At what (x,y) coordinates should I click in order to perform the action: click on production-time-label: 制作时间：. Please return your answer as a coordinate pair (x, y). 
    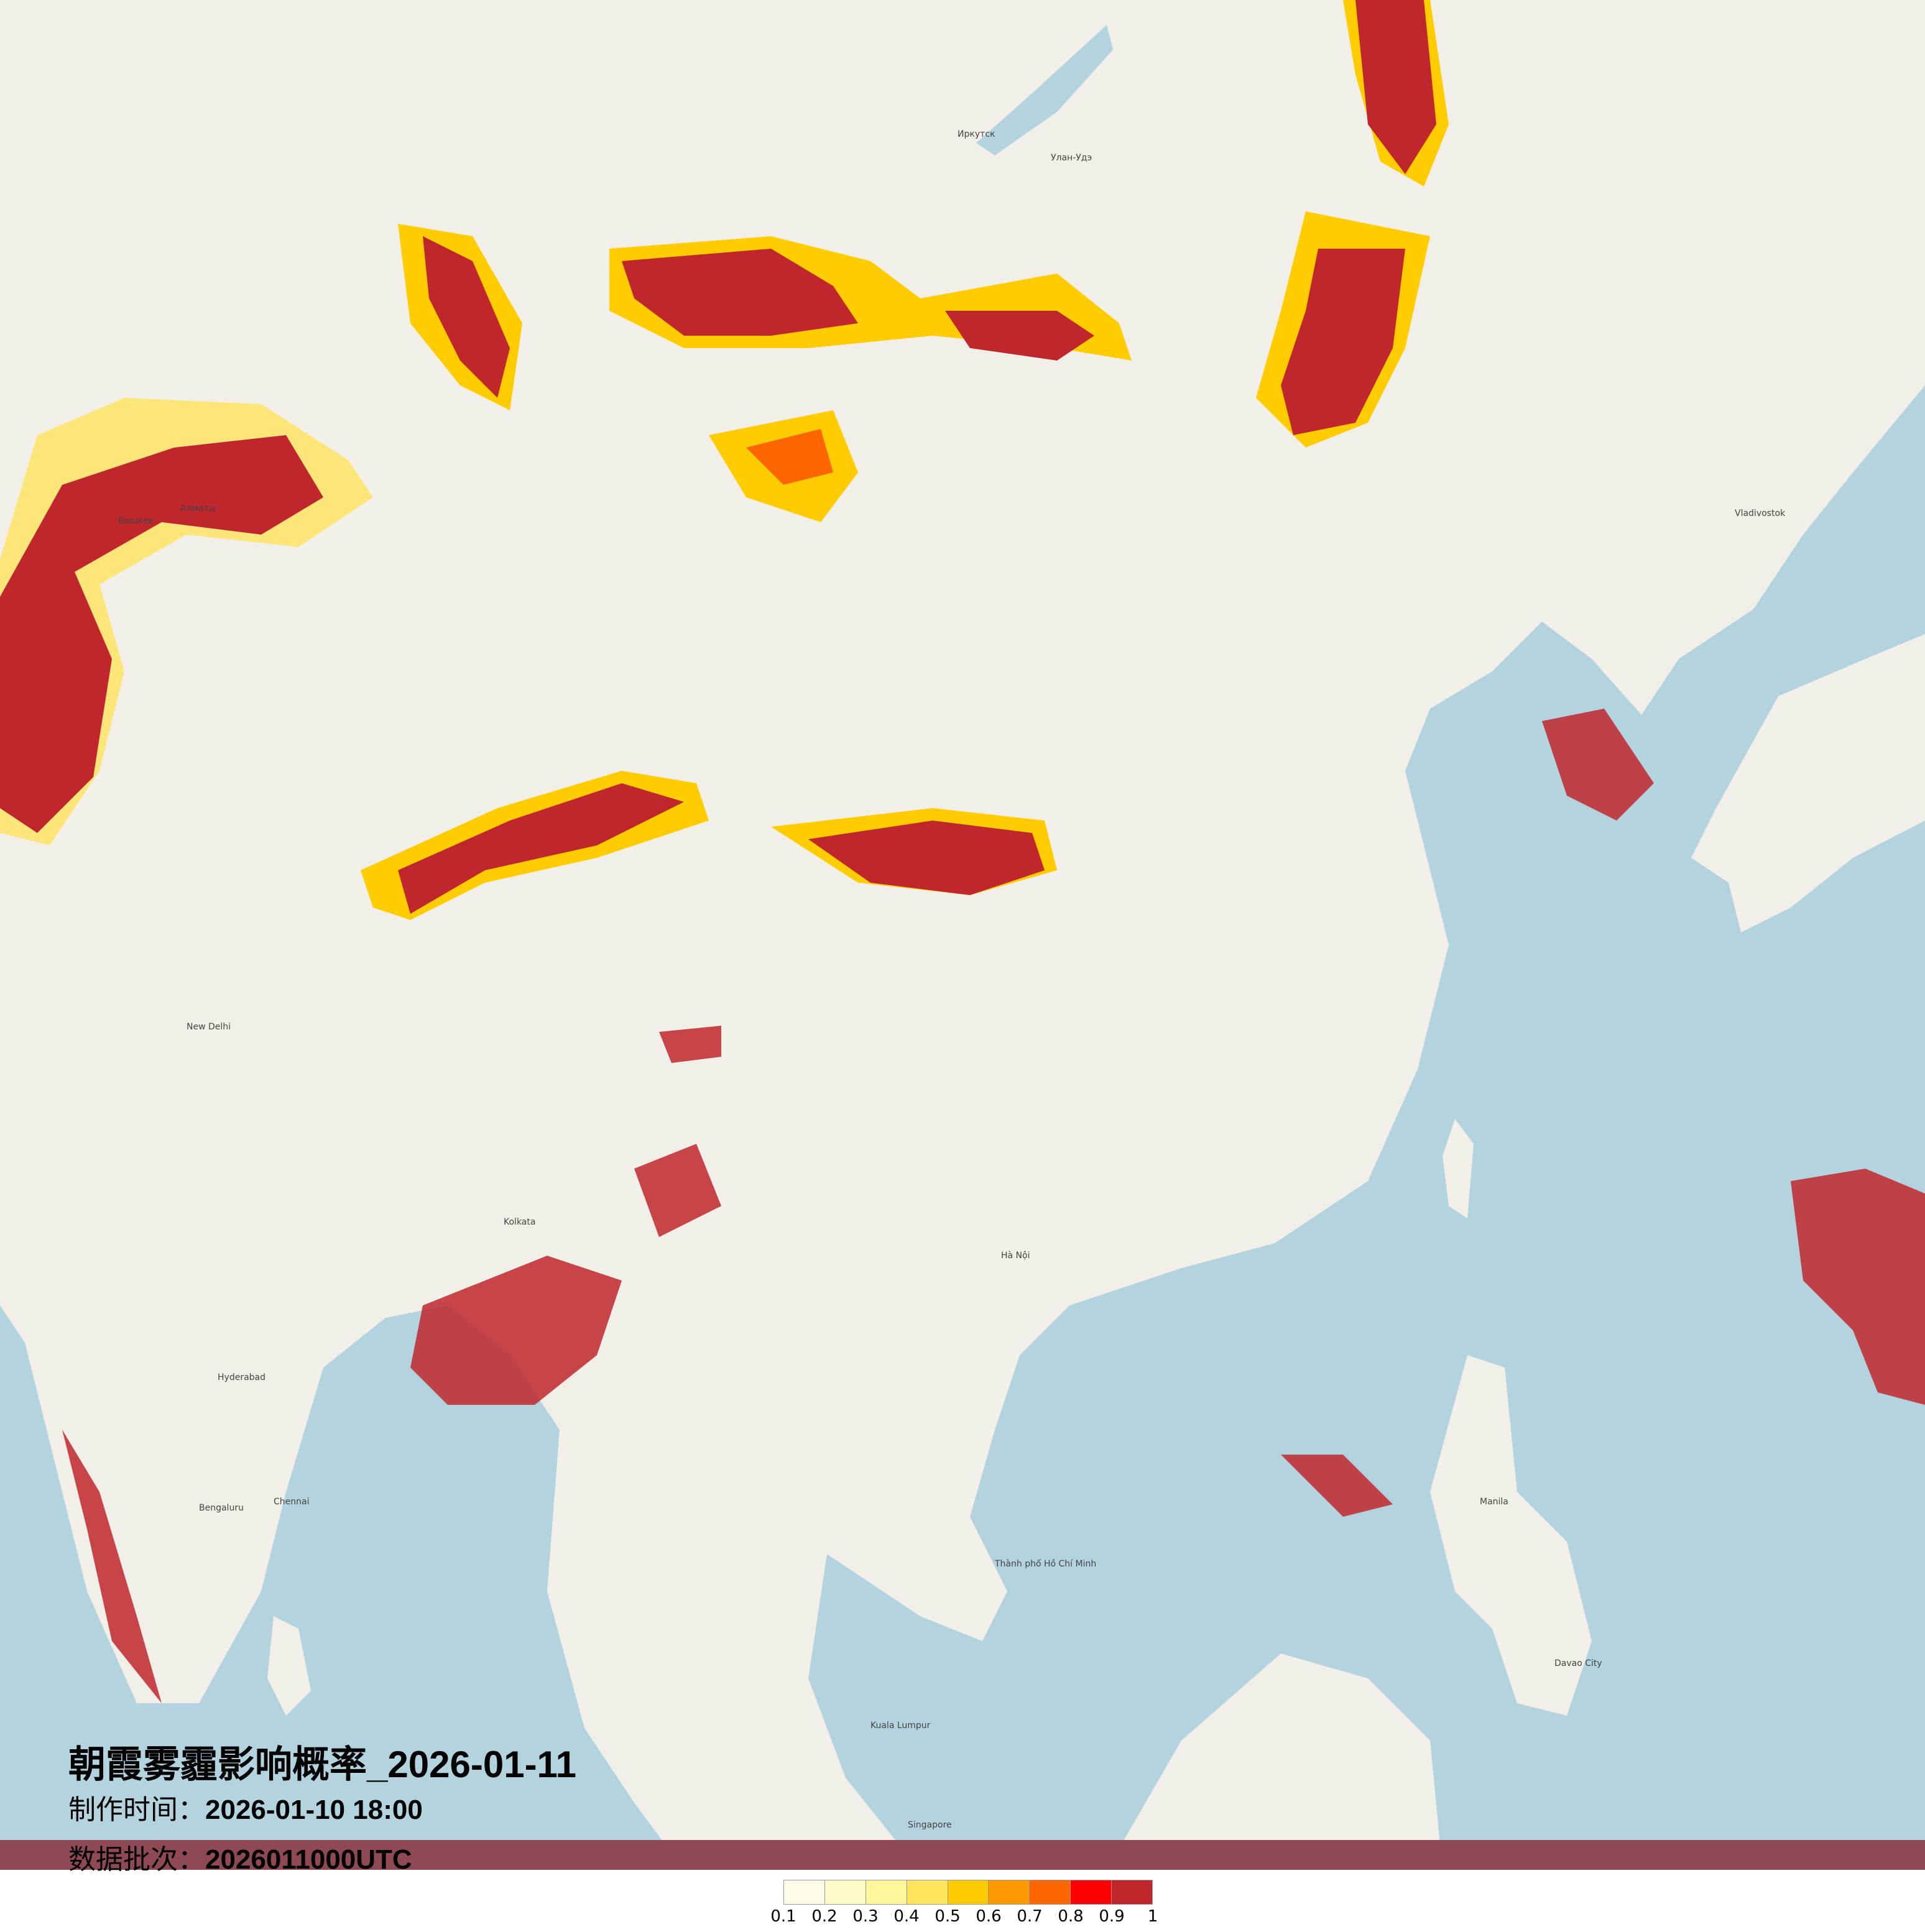
    Looking at the image, I should click on (136, 1810).